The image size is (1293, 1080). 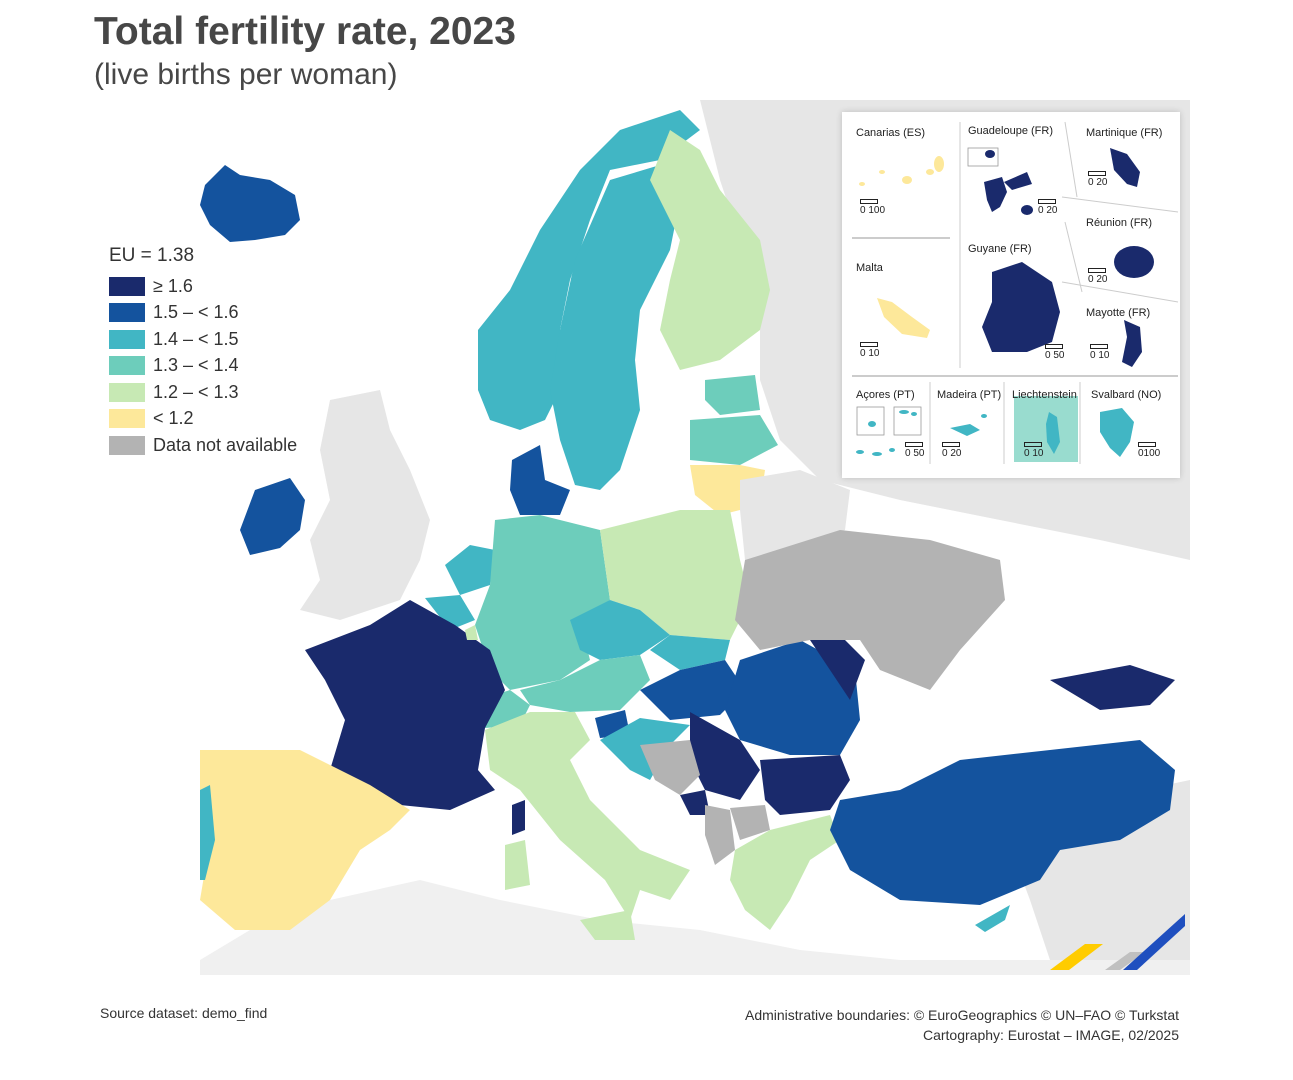 I want to click on portugal, so click(x=207, y=832).